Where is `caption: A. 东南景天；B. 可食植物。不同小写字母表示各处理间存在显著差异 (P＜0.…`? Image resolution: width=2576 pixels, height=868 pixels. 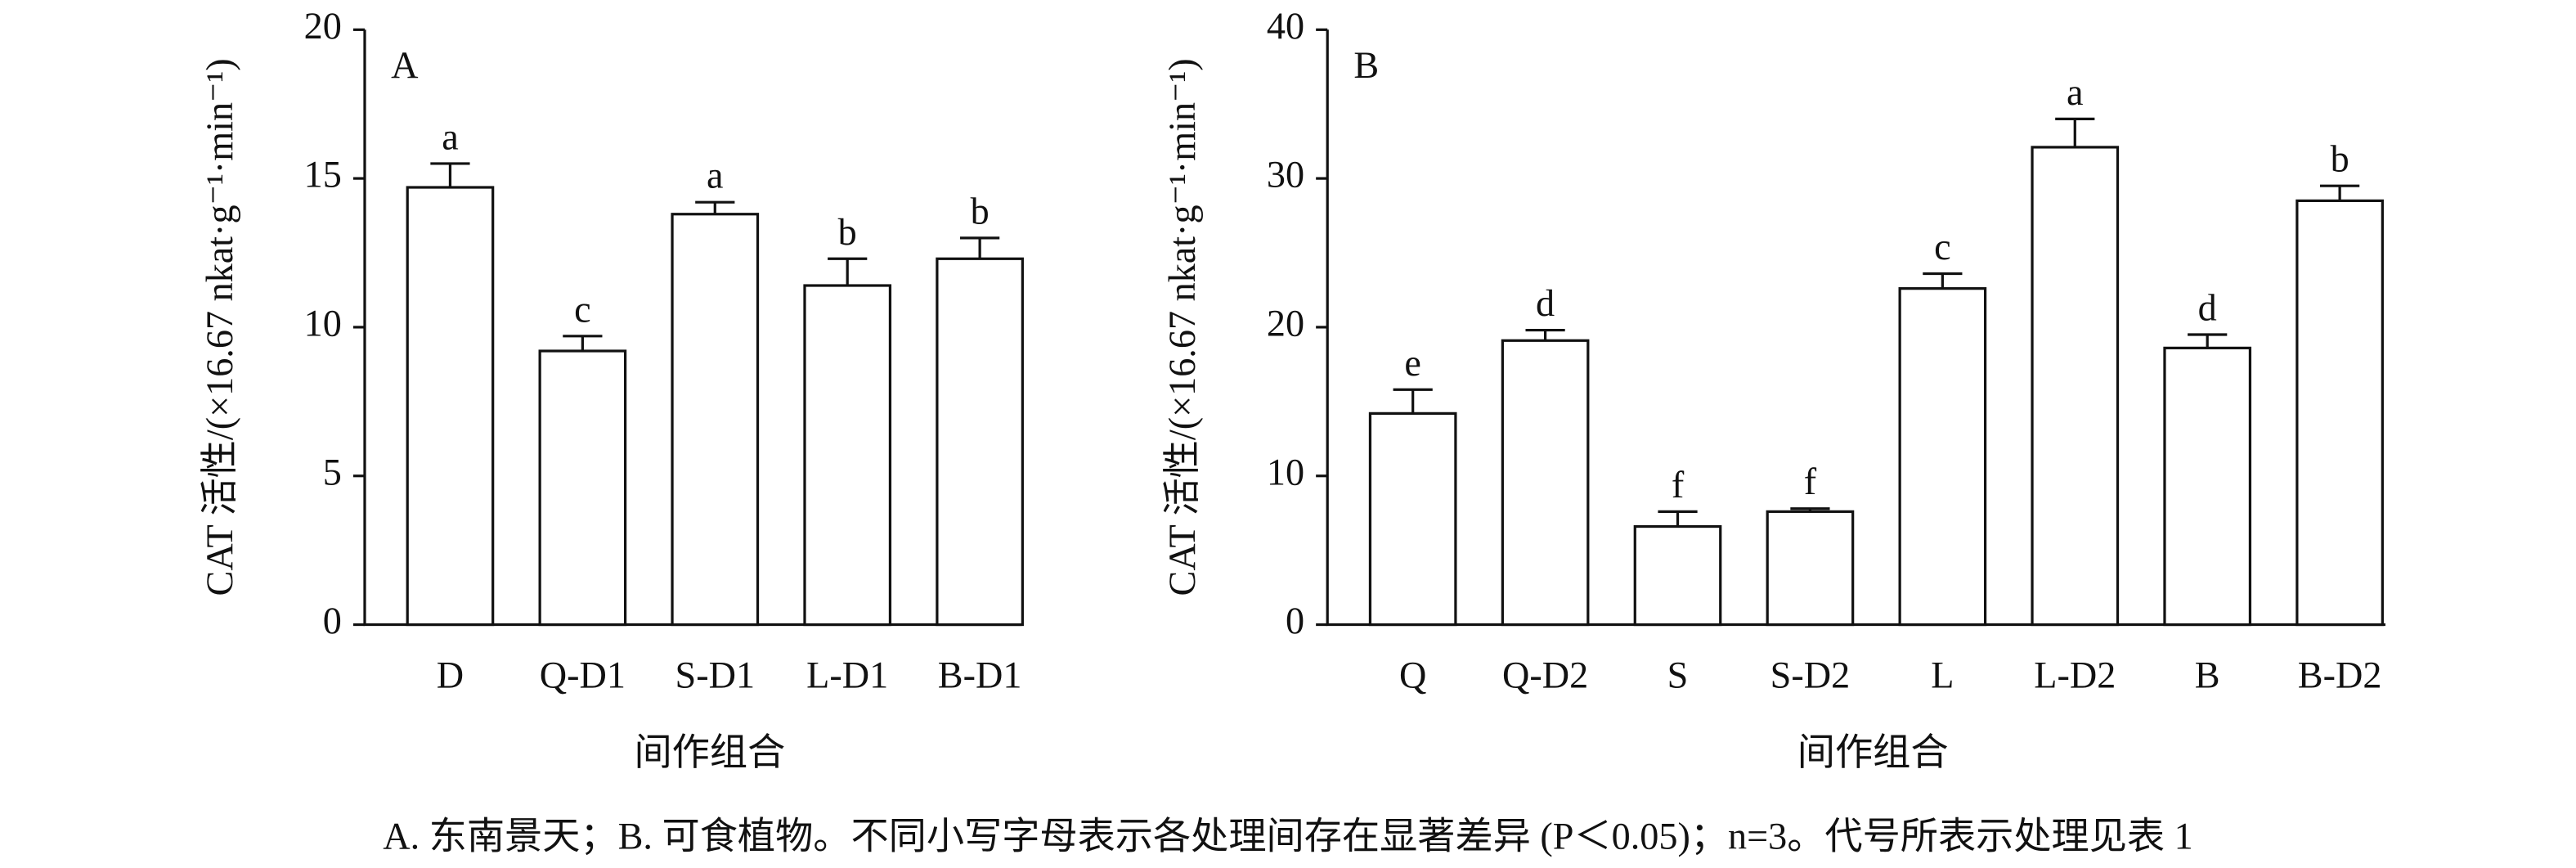 caption: A. 东南景天；B. 可食植物。不同小写字母表示各处理间存在显著差异 (P＜0.… is located at coordinates (1288, 836).